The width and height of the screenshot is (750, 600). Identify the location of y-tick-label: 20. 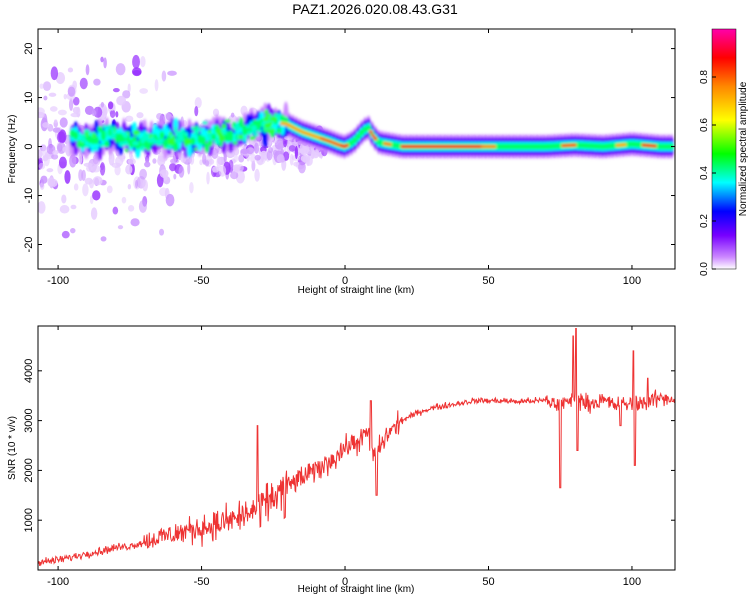
(29, 48).